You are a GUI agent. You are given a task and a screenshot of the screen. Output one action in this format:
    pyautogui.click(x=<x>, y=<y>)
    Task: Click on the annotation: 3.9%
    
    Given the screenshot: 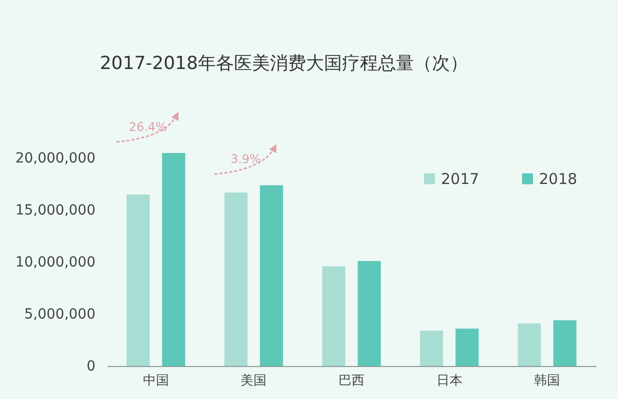 What is the action you would take?
    pyautogui.click(x=245, y=159)
    